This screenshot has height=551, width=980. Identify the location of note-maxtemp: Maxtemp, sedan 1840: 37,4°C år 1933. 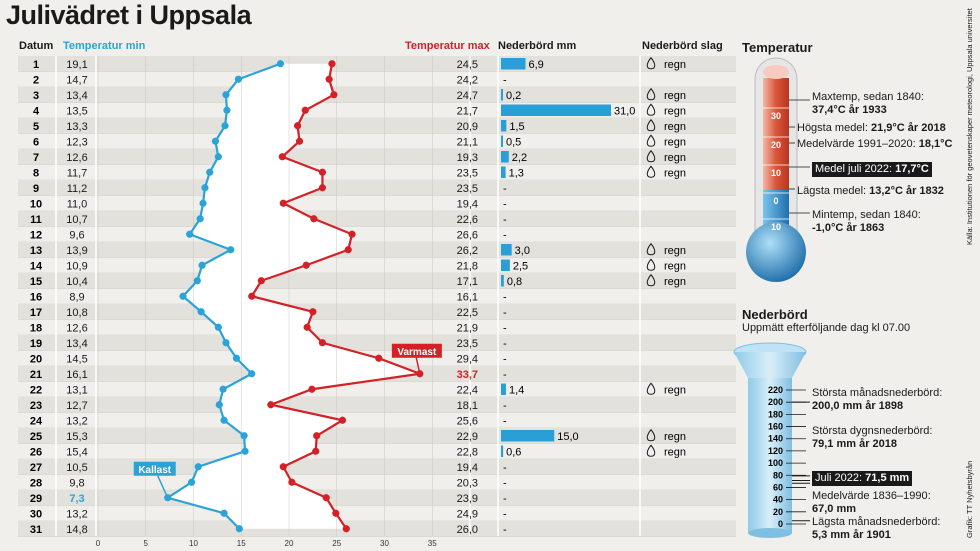
(868, 103).